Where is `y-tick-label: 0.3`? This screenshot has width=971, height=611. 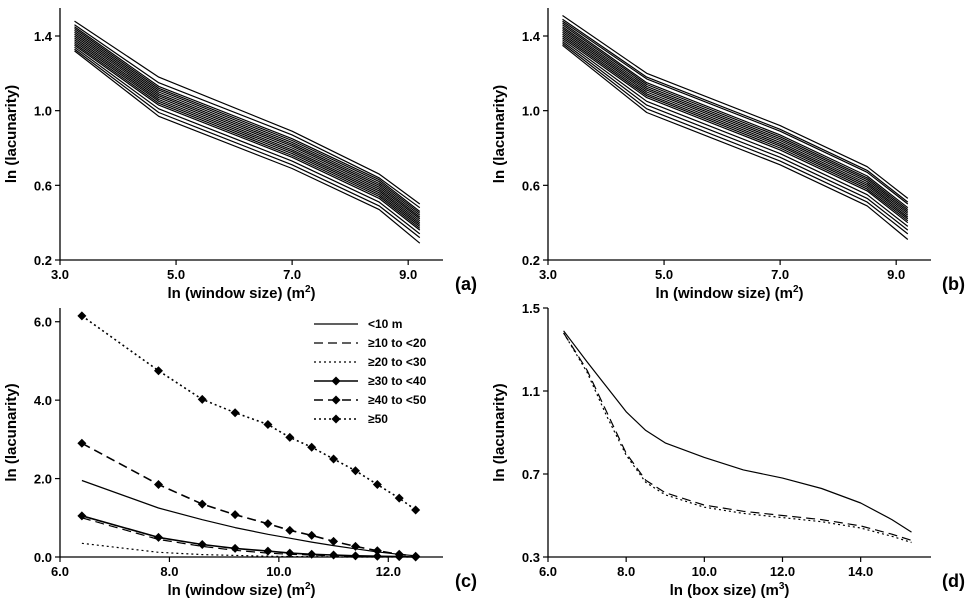 y-tick-label: 0.3 is located at coordinates (531, 557).